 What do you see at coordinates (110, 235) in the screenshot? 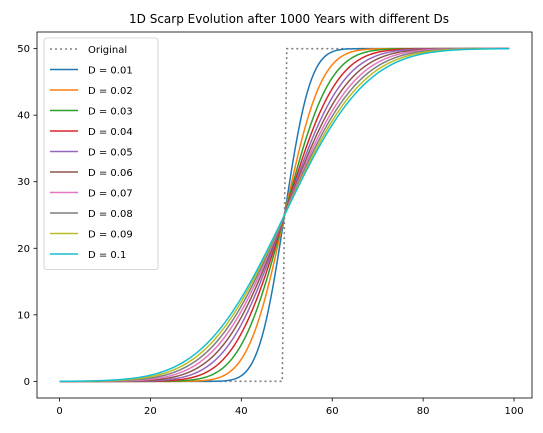
I see `legend-label: D = 0.09` at bounding box center [110, 235].